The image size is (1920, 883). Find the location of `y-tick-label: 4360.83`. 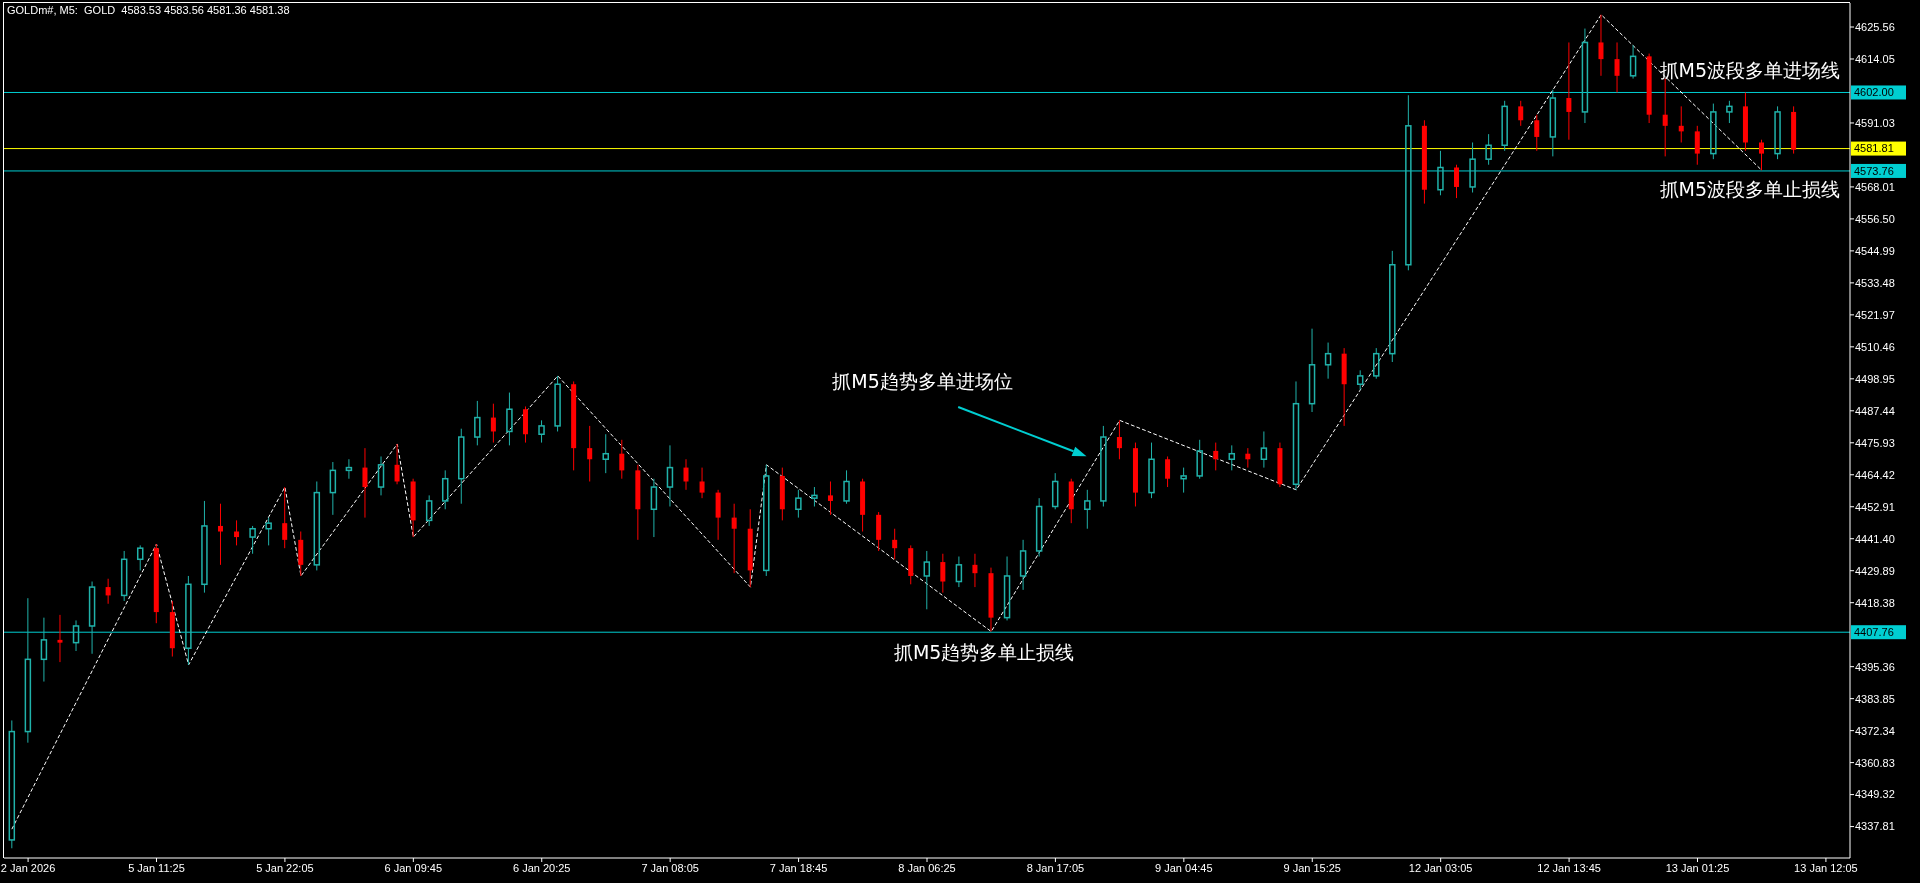

y-tick-label: 4360.83 is located at coordinates (1875, 762).